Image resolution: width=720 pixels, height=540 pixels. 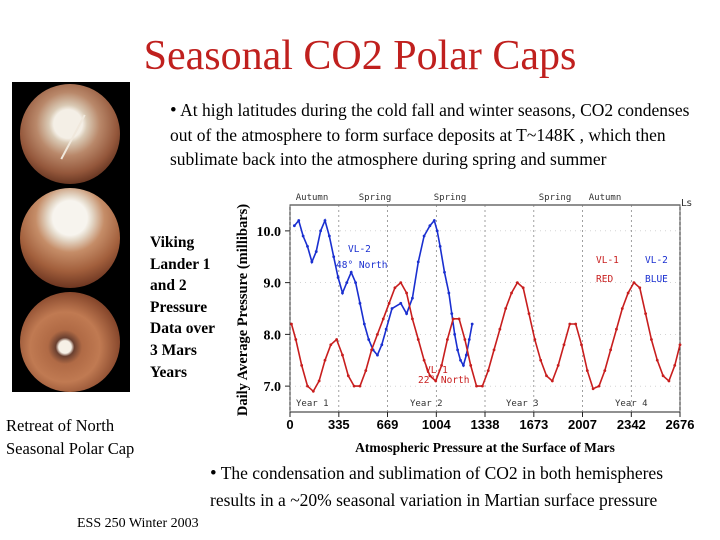 I want to click on chart-annotation: 48° North, so click(x=361, y=265).